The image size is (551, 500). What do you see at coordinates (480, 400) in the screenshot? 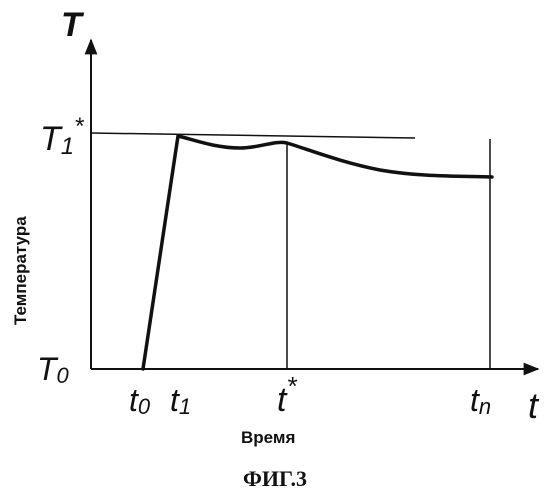
I see `x-tick-tn: tn` at bounding box center [480, 400].